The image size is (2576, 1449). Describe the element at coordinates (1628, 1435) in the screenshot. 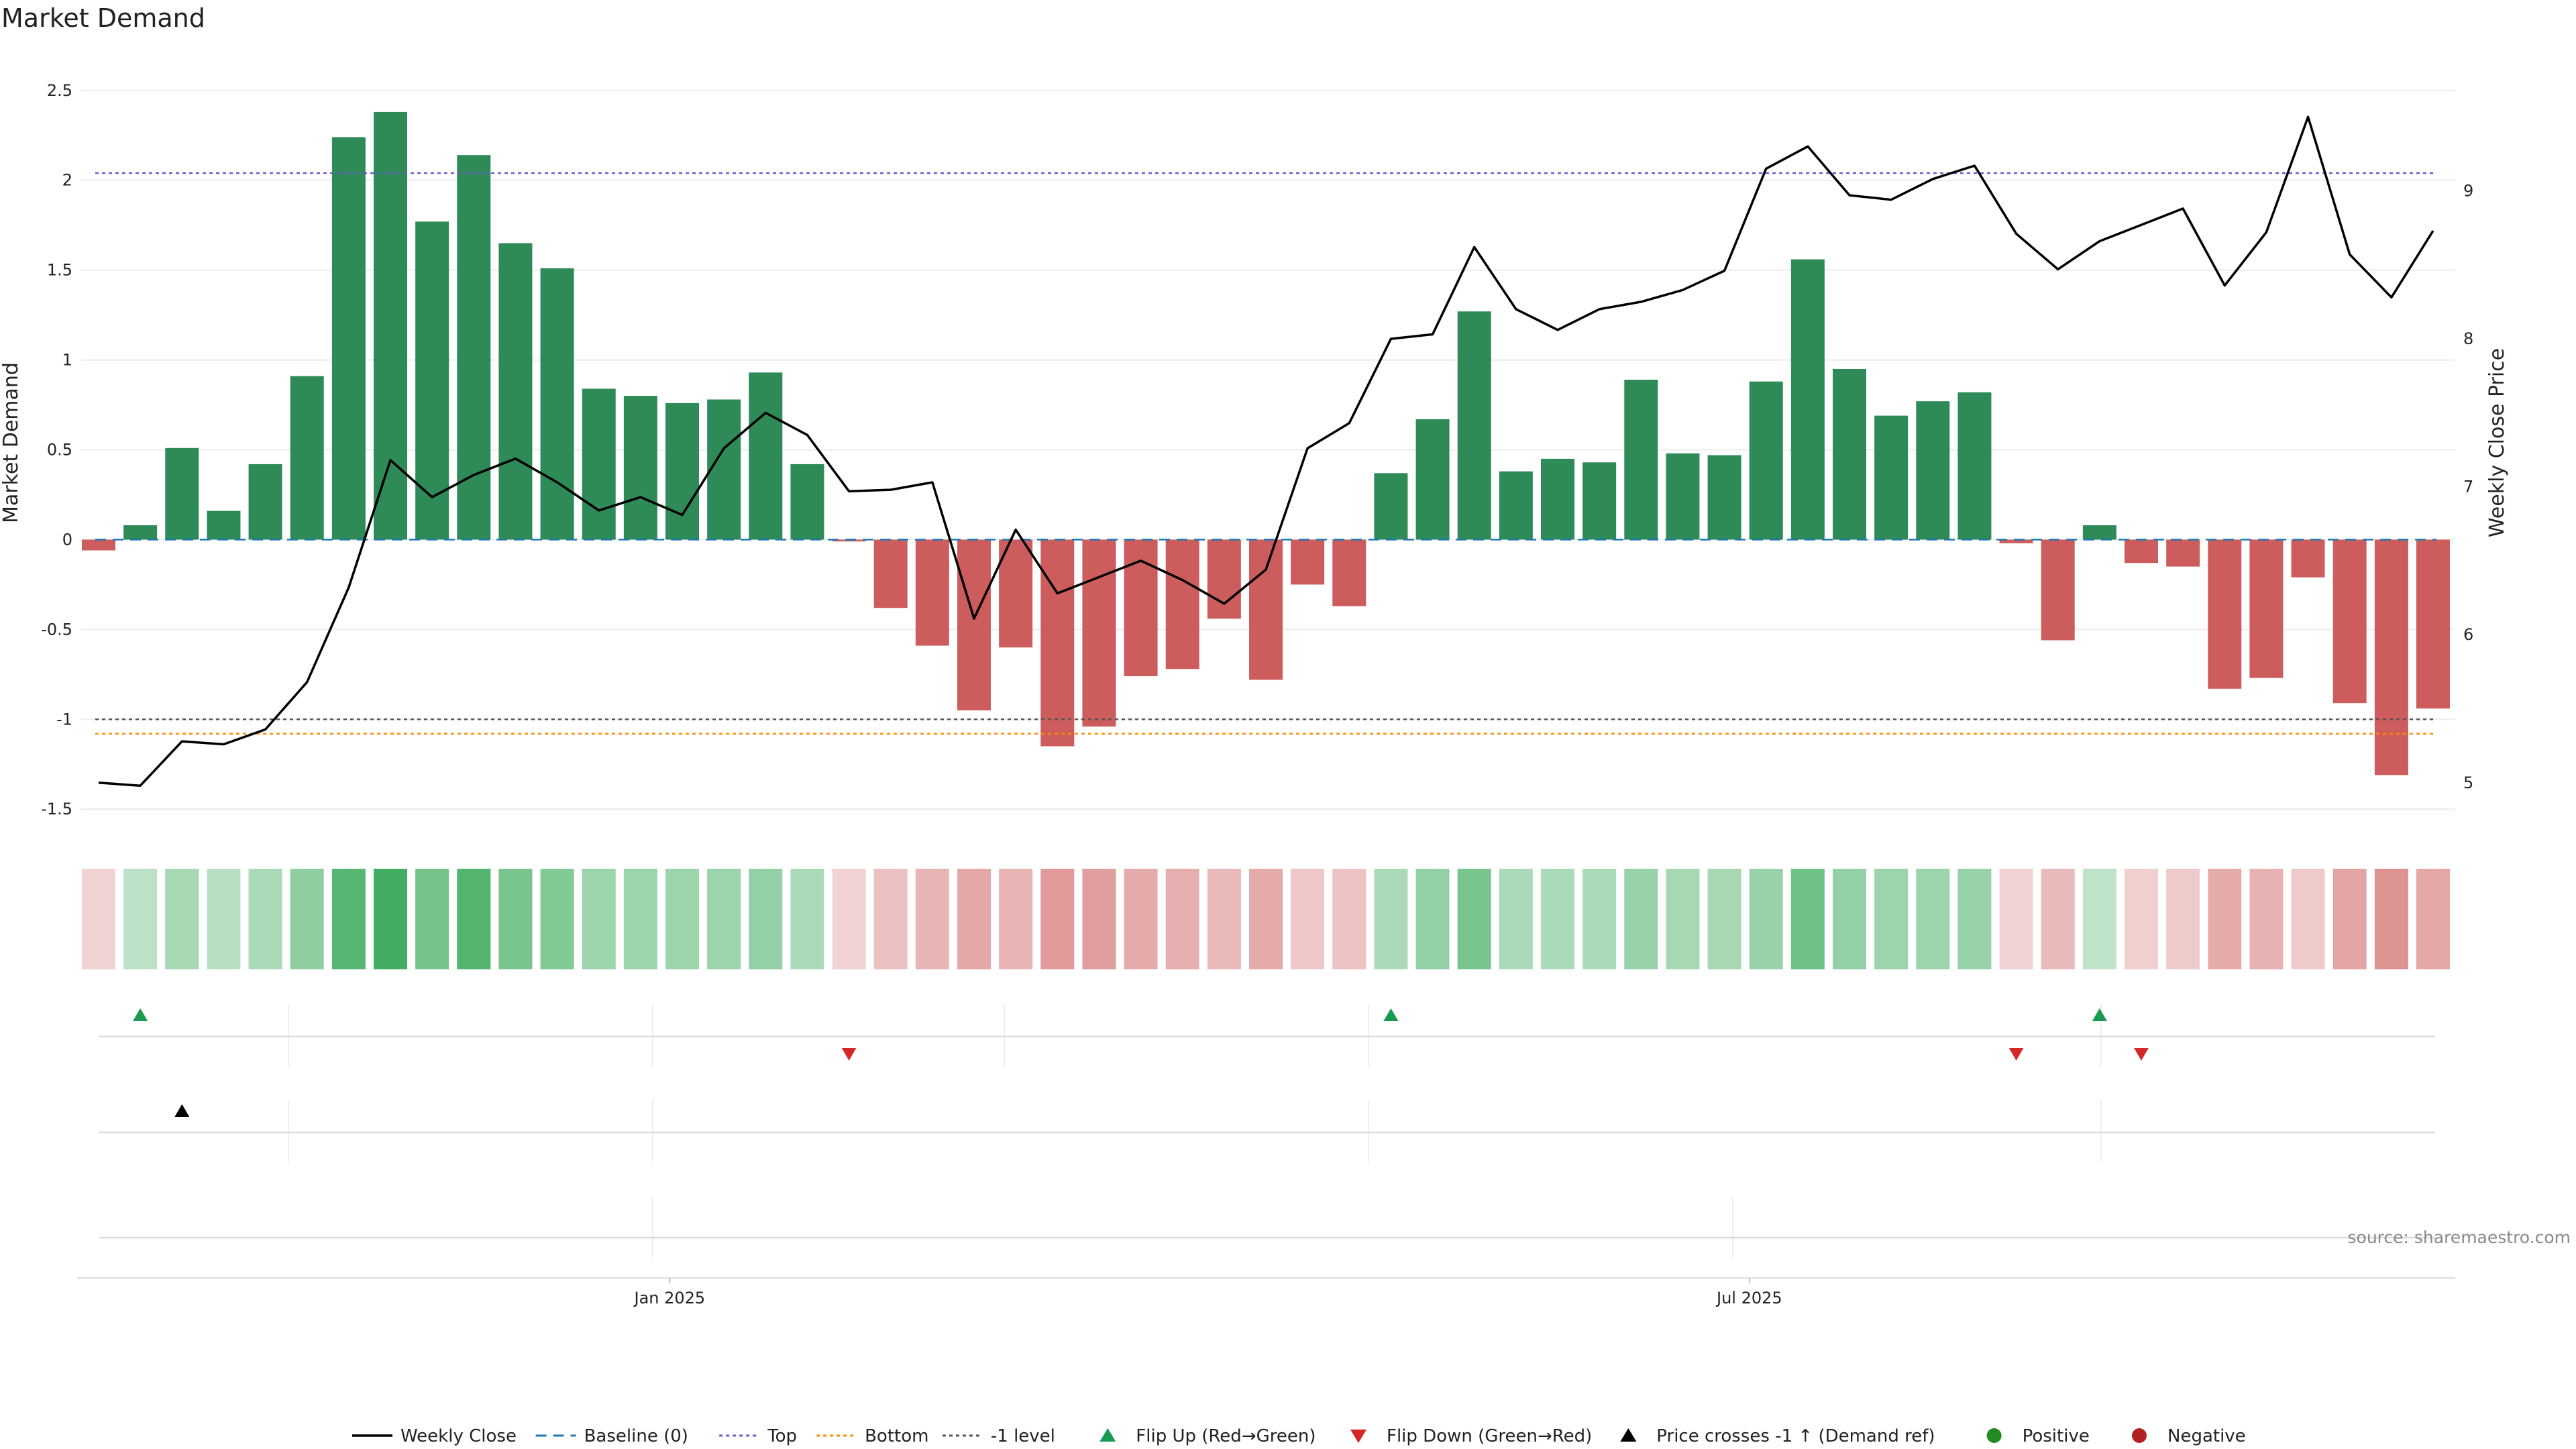

I see `legend-swatch-triangle-up` at that location.